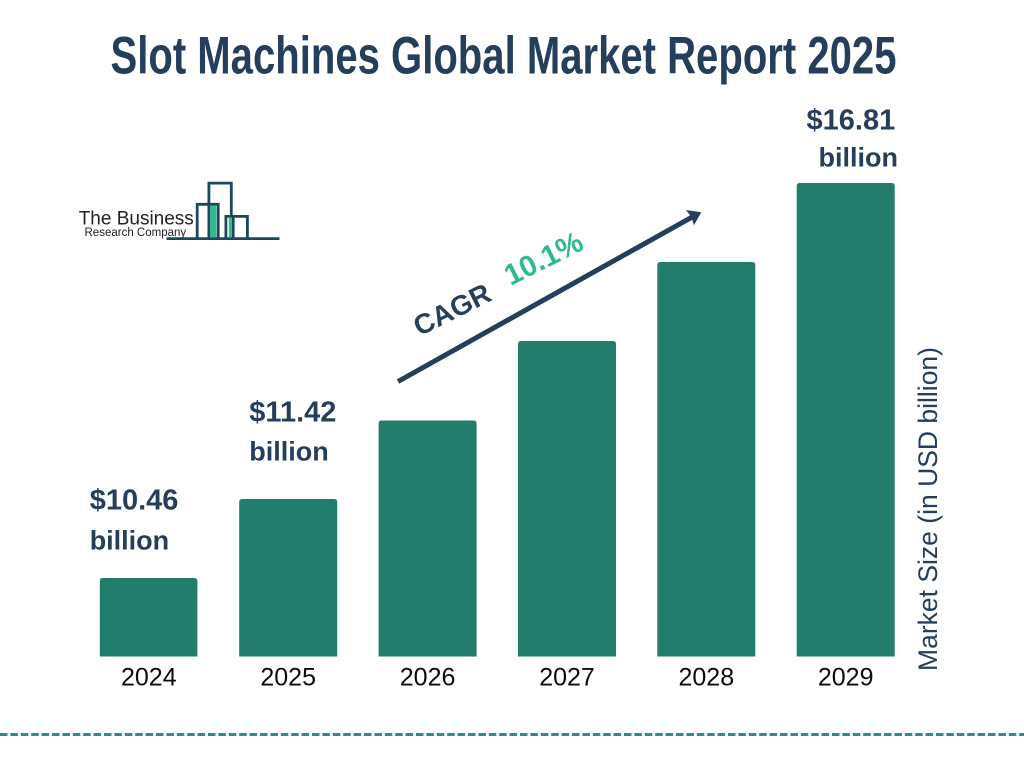  What do you see at coordinates (504, 56) in the screenshot?
I see `svg-text:Slot Machines Global Market Re: Slot Machines Global Market Report 2025` at bounding box center [504, 56].